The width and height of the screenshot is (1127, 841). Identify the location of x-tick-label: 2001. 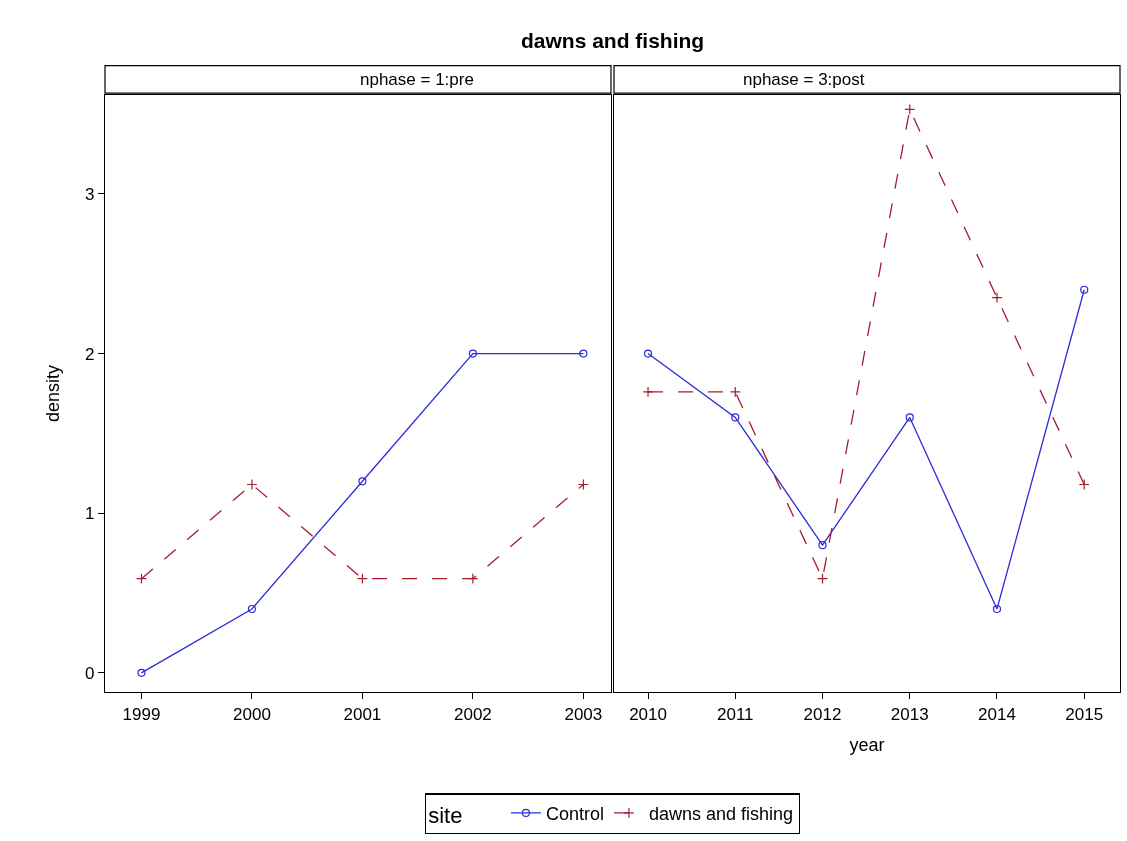
(362, 714).